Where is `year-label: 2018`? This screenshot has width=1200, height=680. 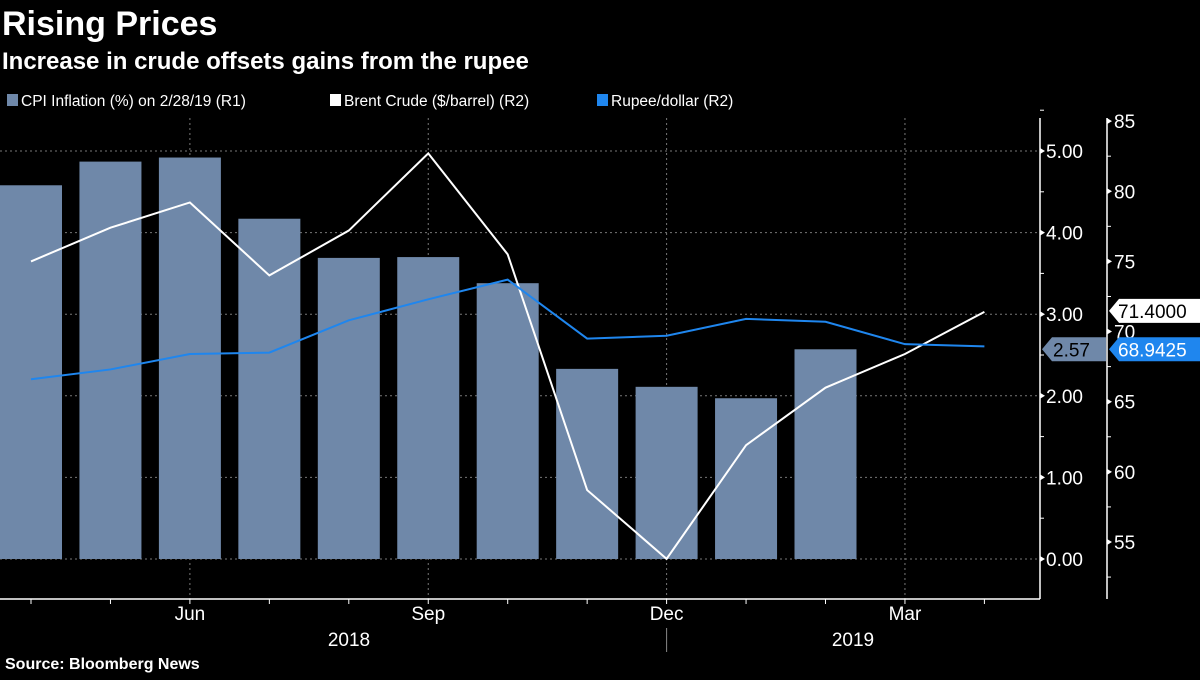
year-label: 2018 is located at coordinates (349, 640).